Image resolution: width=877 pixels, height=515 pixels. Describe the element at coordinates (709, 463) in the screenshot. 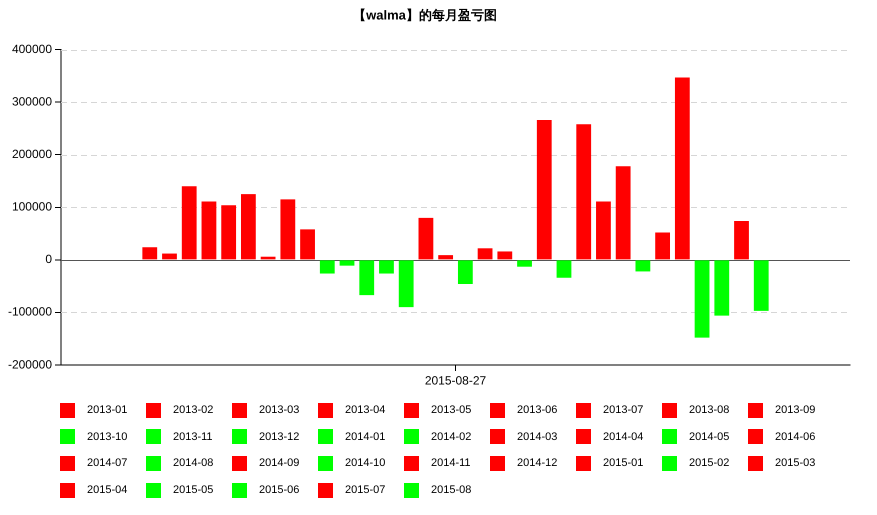

I see `legend-label: 2015-02` at that location.